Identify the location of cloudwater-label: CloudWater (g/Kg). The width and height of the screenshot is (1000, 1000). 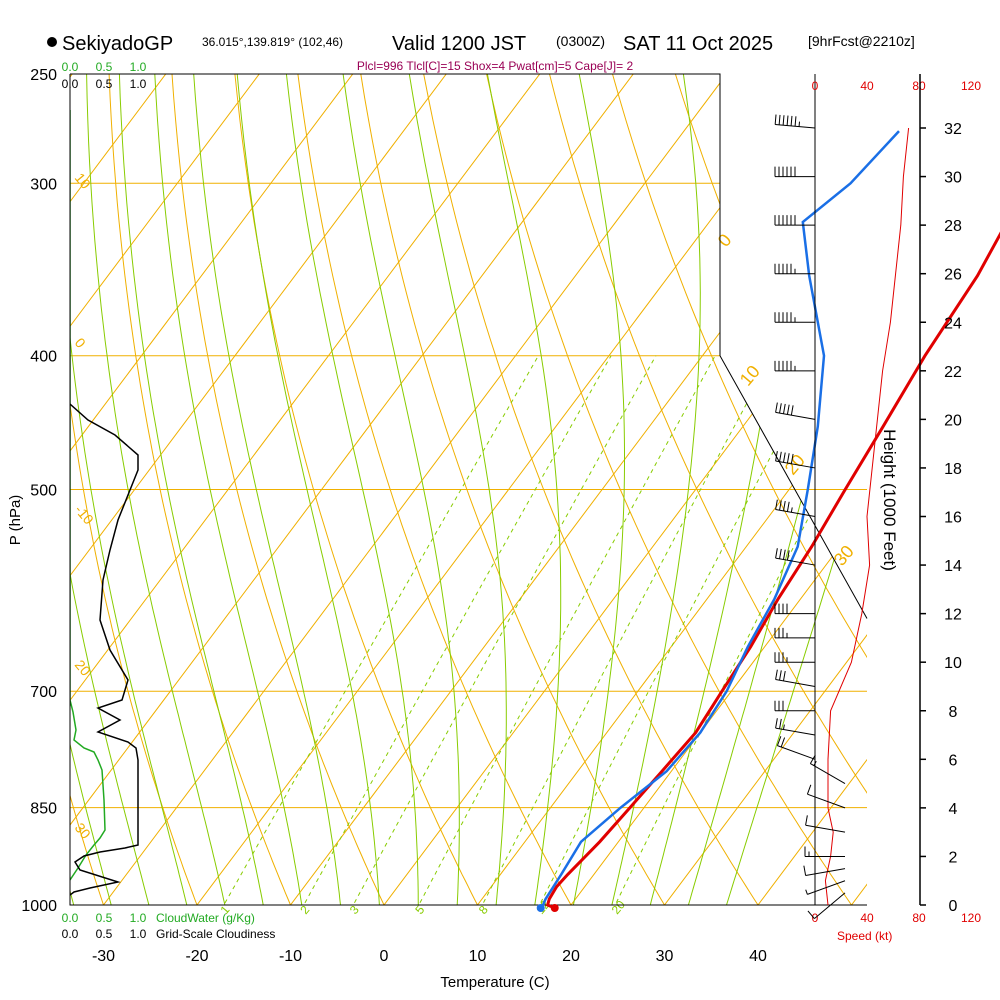
(205, 918).